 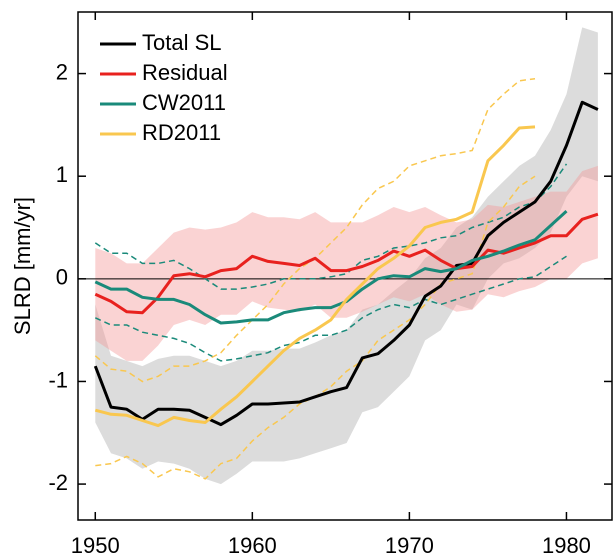 I want to click on x-tick-label: 1960, so click(x=252, y=545).